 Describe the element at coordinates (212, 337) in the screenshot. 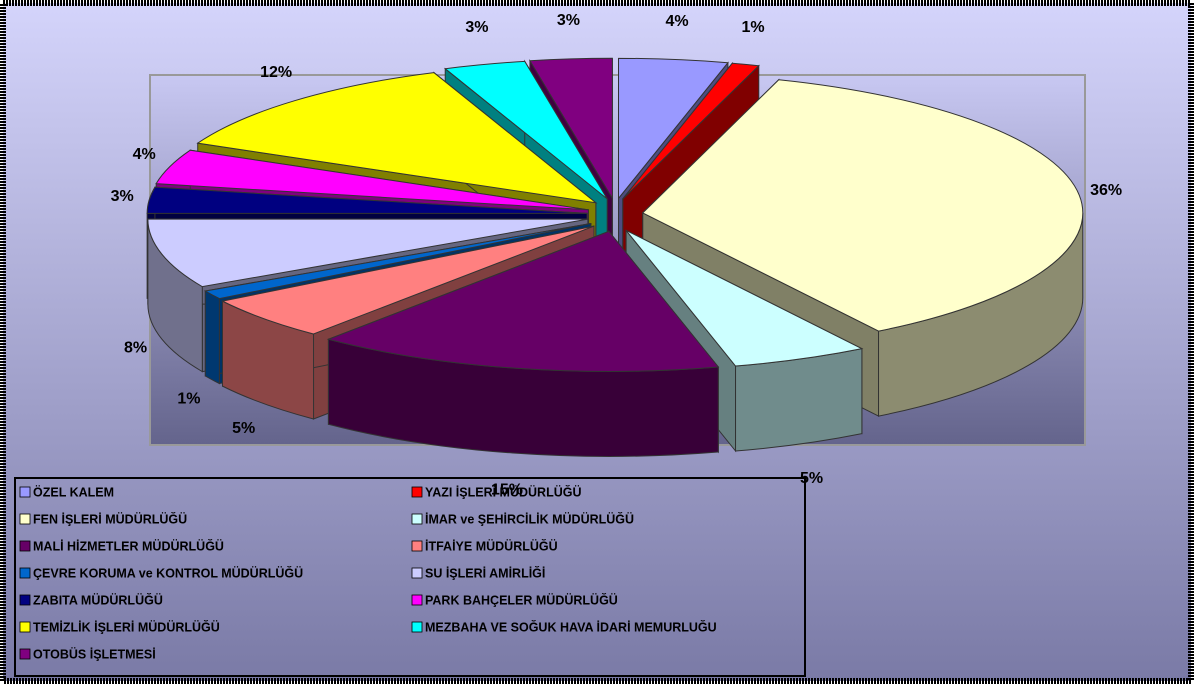

I see `slice-wall` at that location.